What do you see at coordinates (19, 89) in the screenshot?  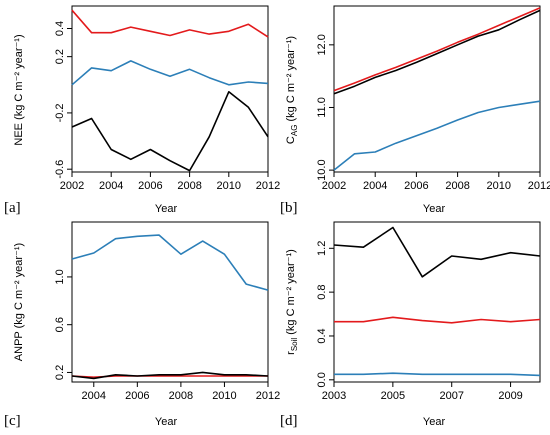 I see `y-axis-label: NEE (kg C m⁻² year⁻¹)` at bounding box center [19, 89].